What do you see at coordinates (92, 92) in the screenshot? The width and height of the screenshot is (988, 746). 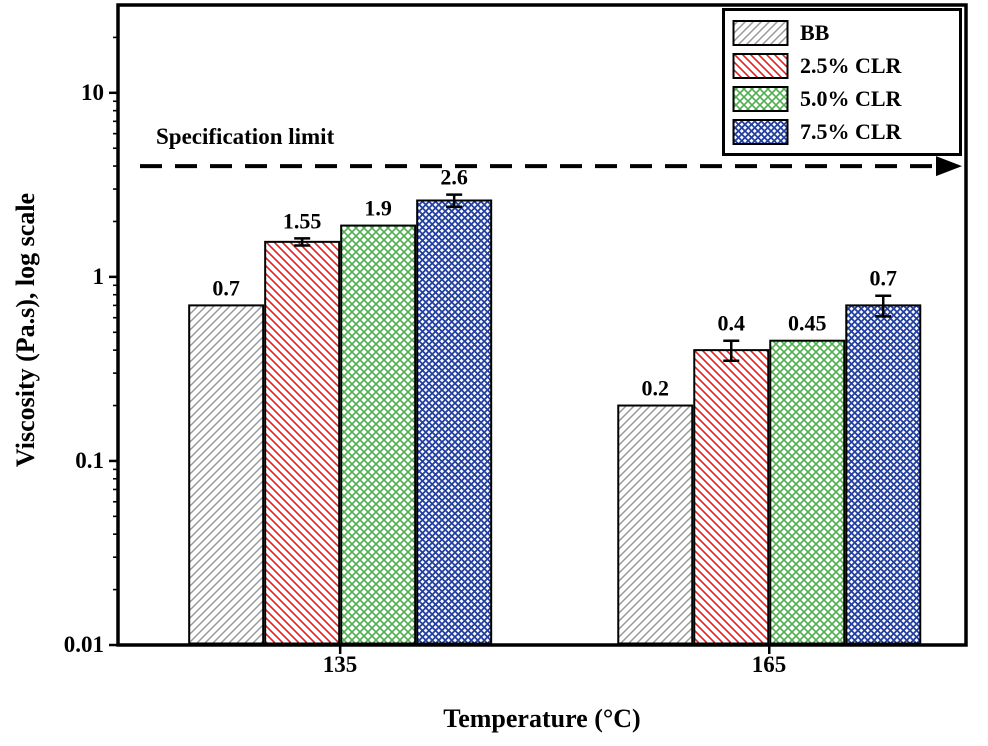 I see `y-tick-label: 10` at bounding box center [92, 92].